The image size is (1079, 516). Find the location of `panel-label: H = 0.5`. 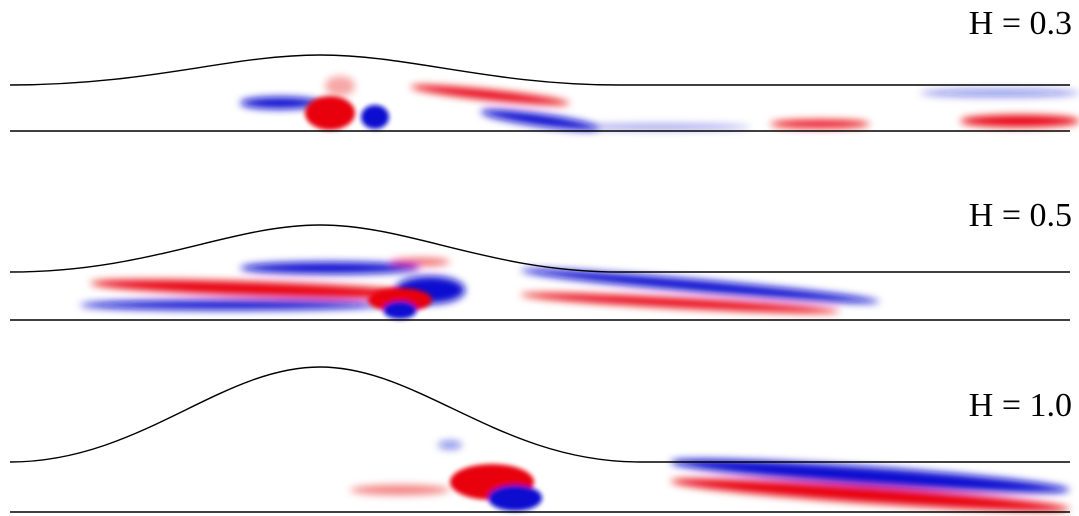

panel-label: H = 0.5 is located at coordinates (1020, 215).